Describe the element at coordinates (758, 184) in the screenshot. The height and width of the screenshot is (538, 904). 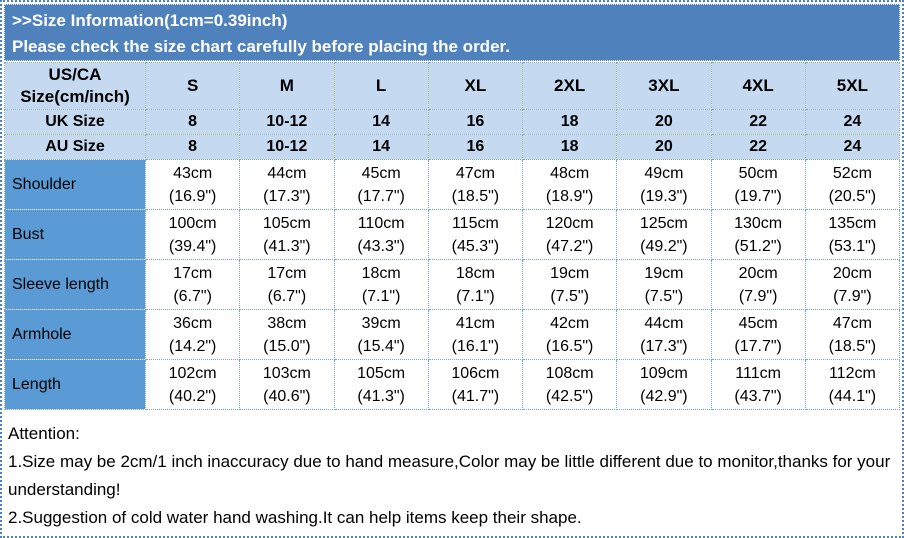
I see `measurement-cell: 50cm (19.7")` at that location.